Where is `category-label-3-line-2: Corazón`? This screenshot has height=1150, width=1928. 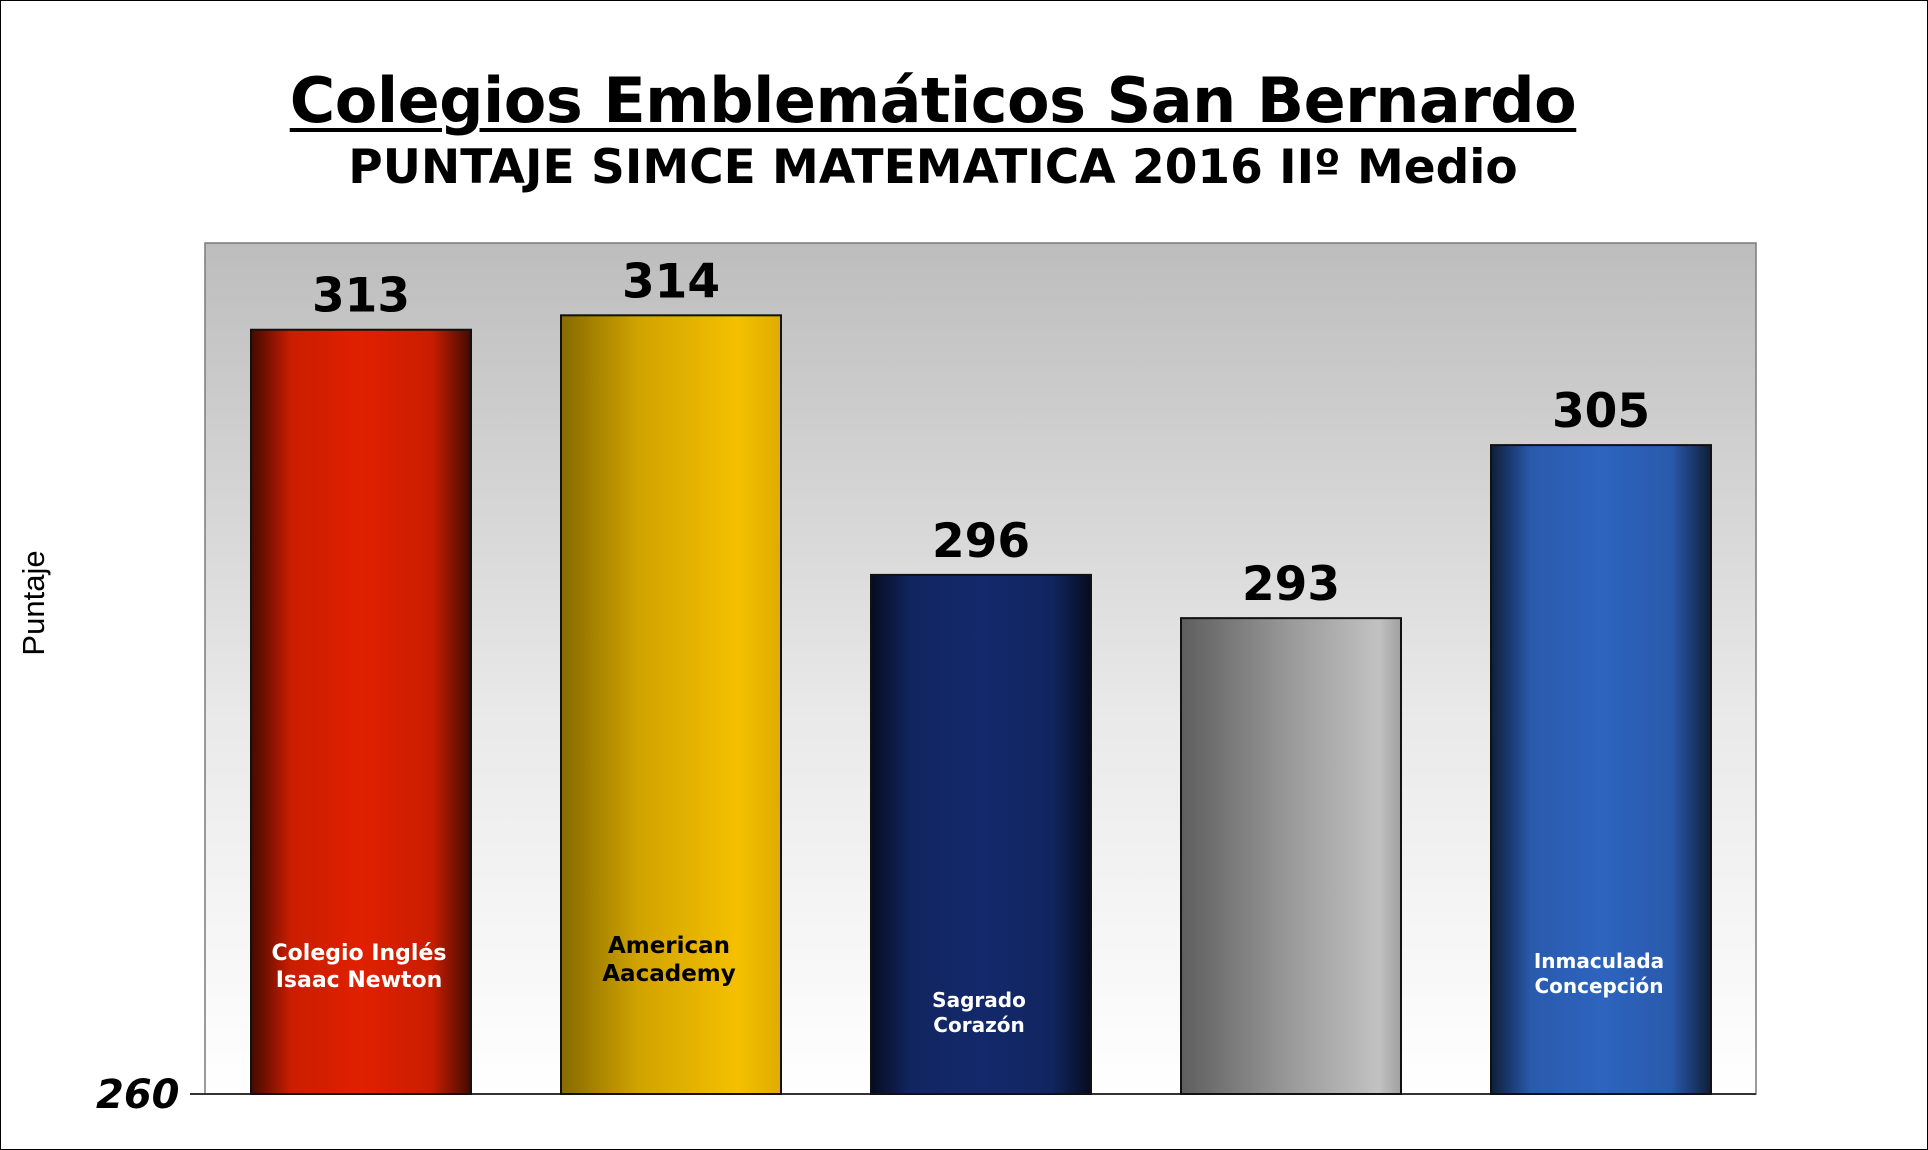 category-label-3-line-2: Corazón is located at coordinates (978, 1025).